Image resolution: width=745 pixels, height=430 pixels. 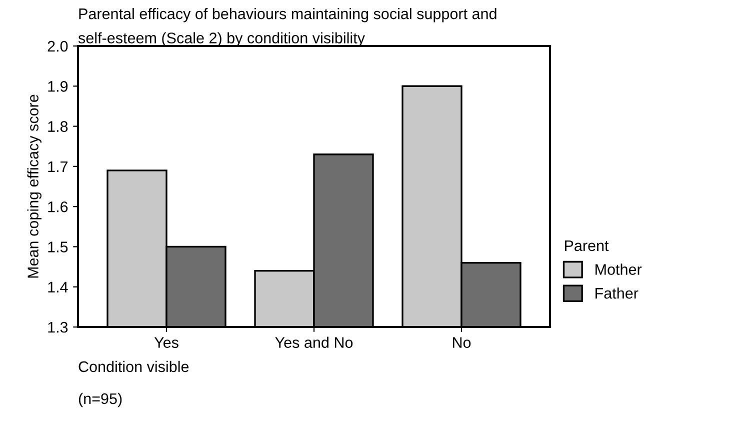 What do you see at coordinates (58, 287) in the screenshot?
I see `y-tick-label: 1.4` at bounding box center [58, 287].